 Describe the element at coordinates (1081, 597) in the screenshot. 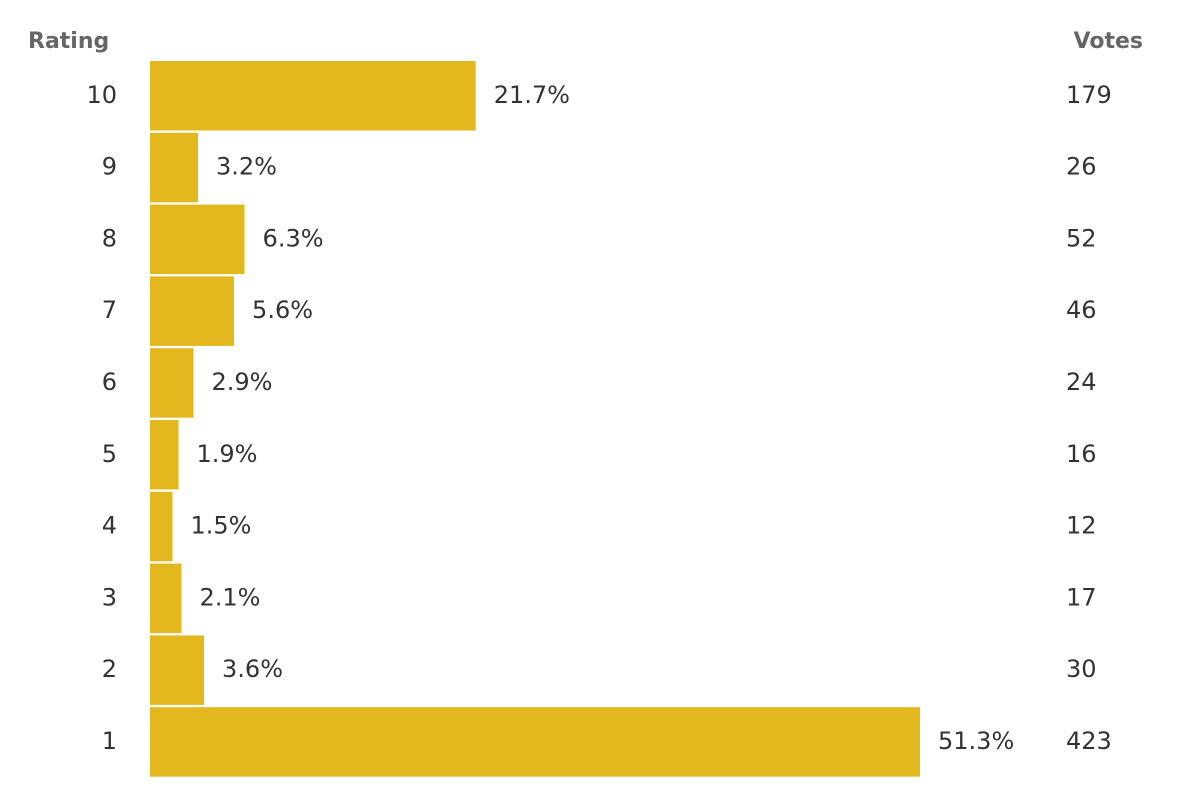

I see `votes-label: 17` at that location.